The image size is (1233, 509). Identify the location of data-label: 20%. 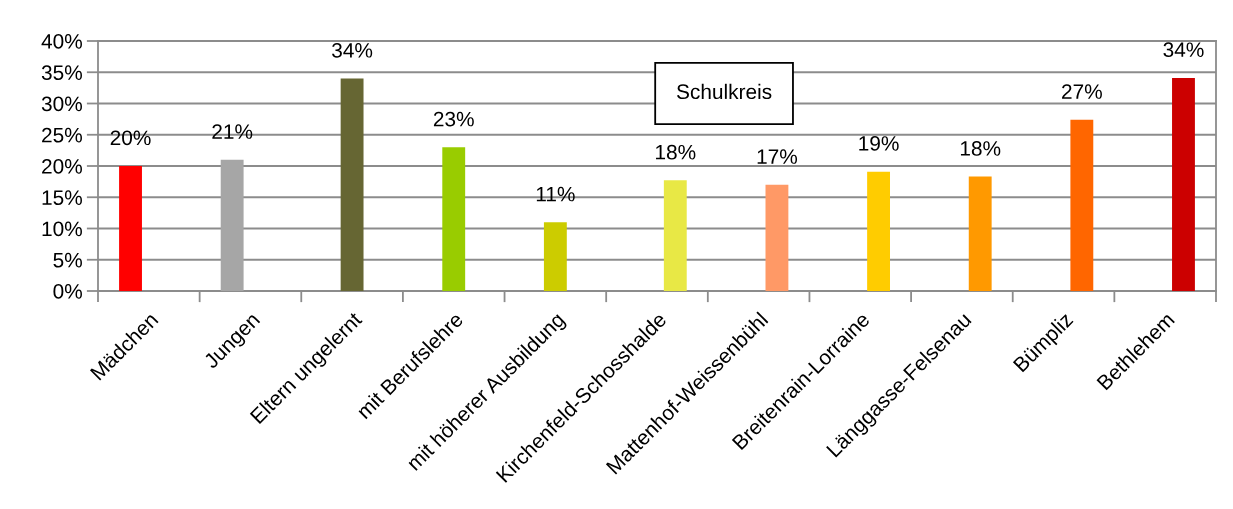
(130, 138).